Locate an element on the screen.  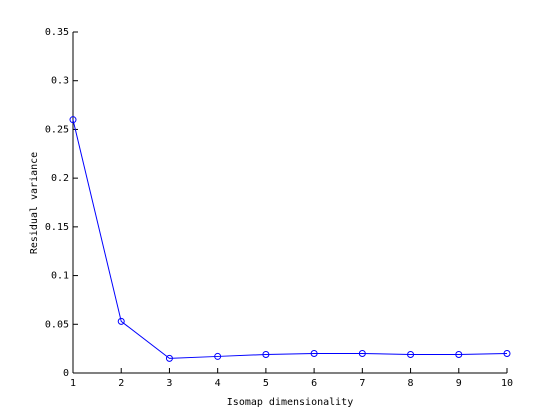
y-tick-label: 0.05 is located at coordinates (57, 324).